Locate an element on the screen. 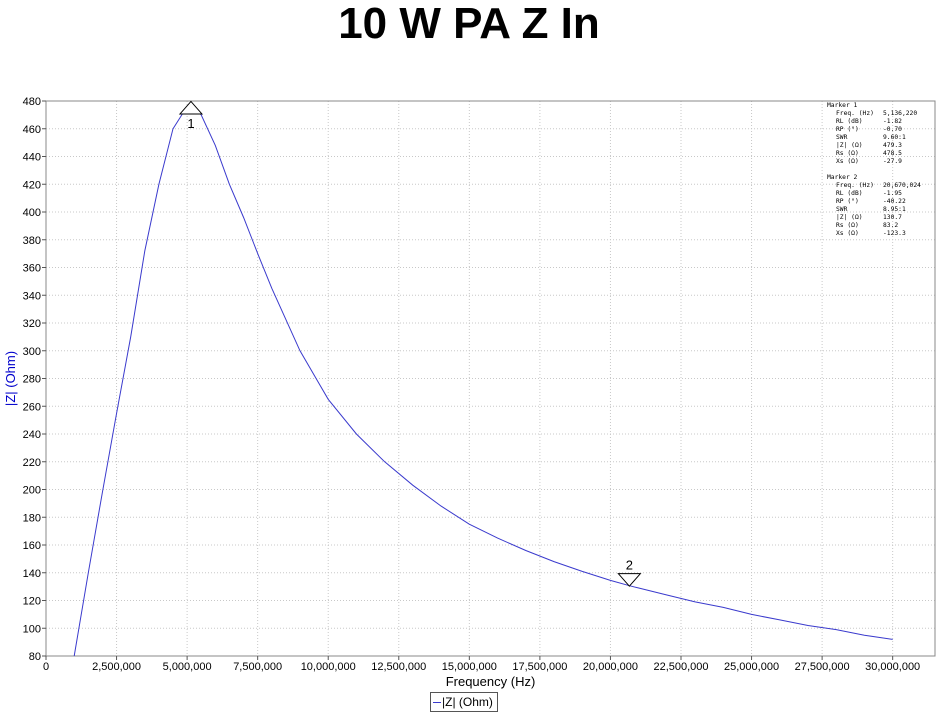  y-tick-label: 460 is located at coordinates (32, 130).